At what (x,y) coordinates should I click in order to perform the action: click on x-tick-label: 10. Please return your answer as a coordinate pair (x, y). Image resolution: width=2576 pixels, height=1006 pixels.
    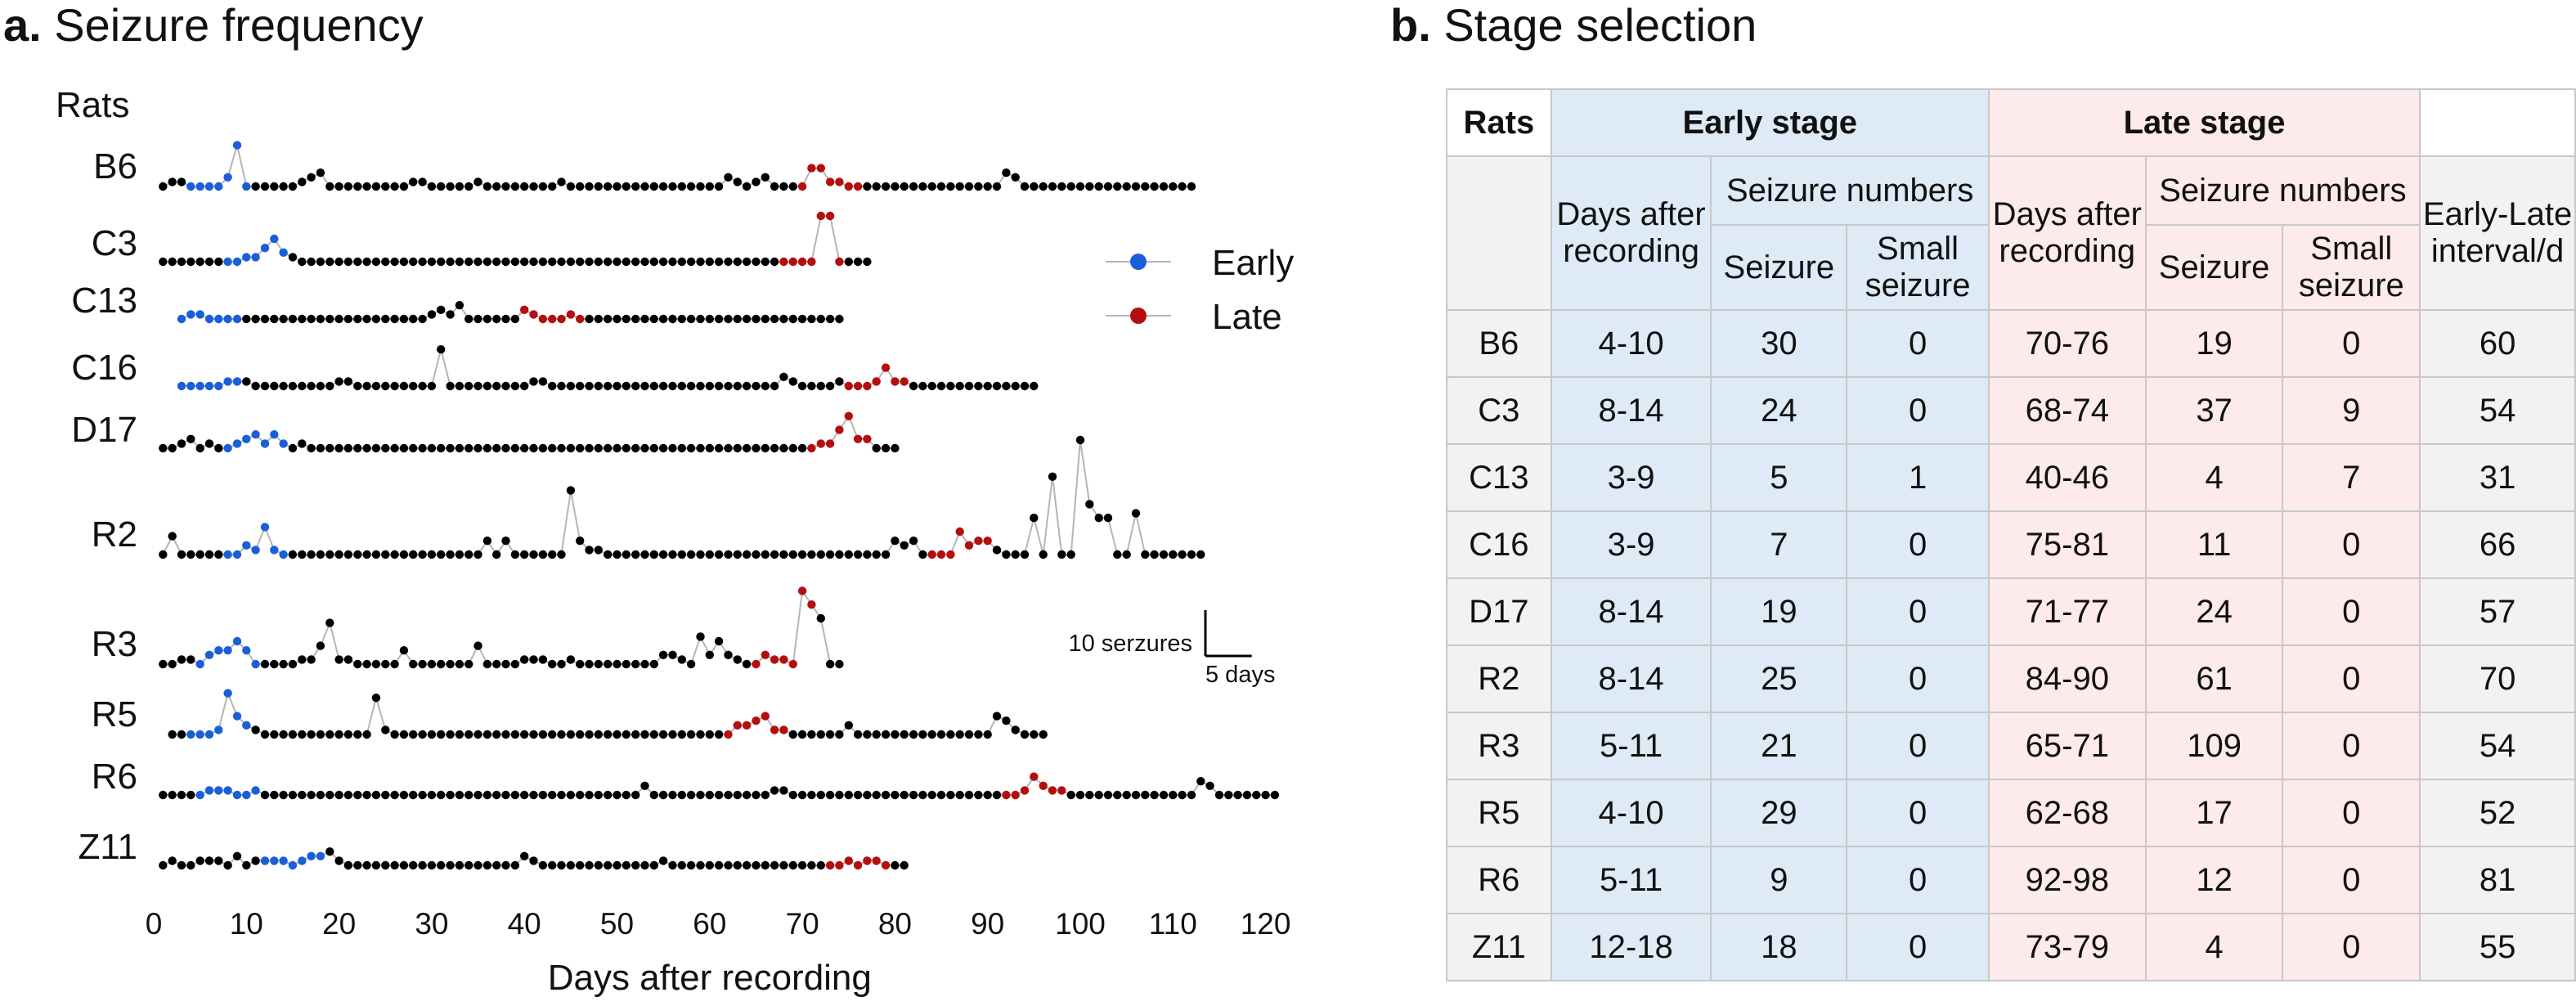
    Looking at the image, I should click on (247, 924).